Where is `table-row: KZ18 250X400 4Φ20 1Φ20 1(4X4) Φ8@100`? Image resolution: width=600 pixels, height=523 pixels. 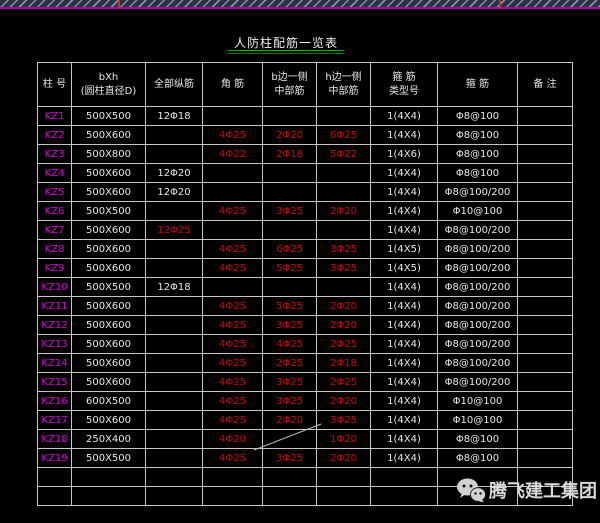
table-row: KZ18 250X400 4Φ20 1Φ20 1(4X4) Φ8@100 is located at coordinates (305, 439).